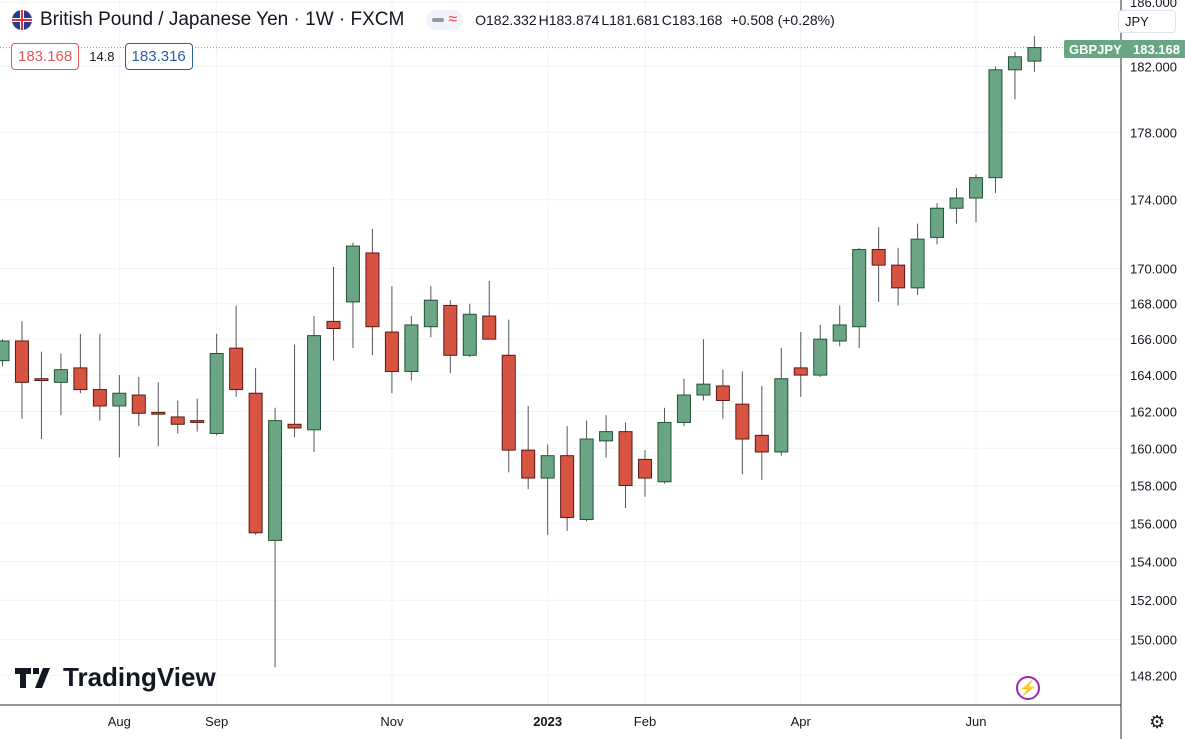 The height and width of the screenshot is (739, 1185). I want to click on logo-text: TradingView, so click(139, 677).